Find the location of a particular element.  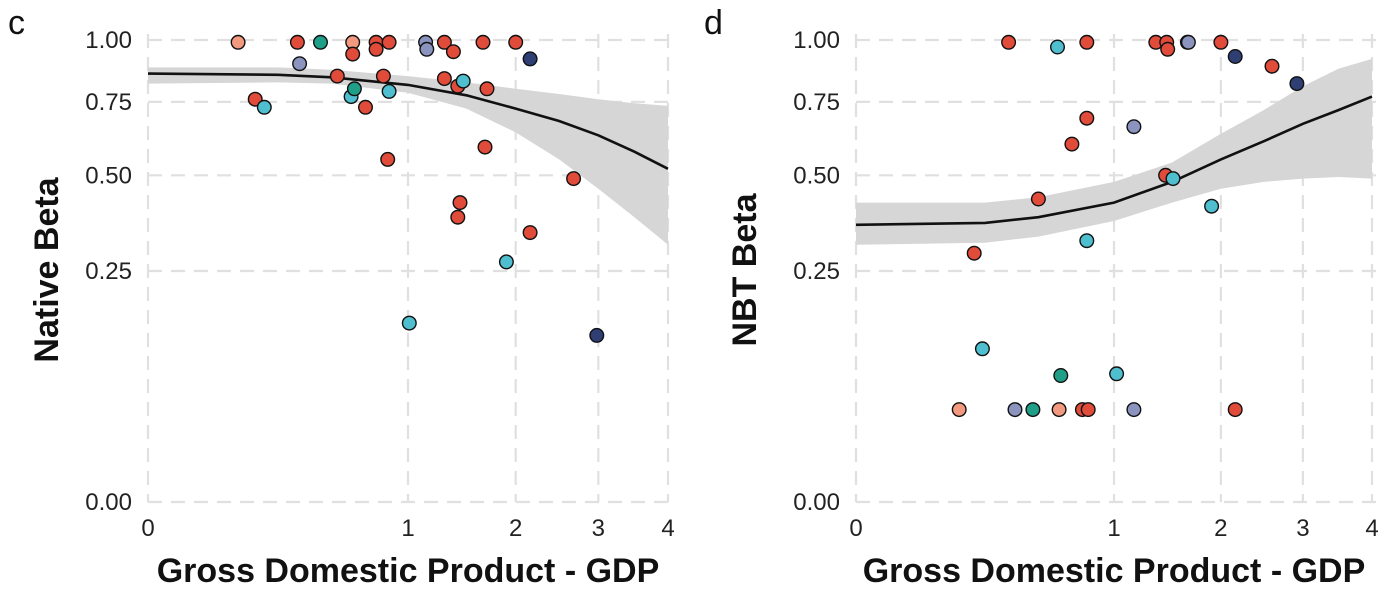

x-tick-label-d: 4 is located at coordinates (1371, 528).